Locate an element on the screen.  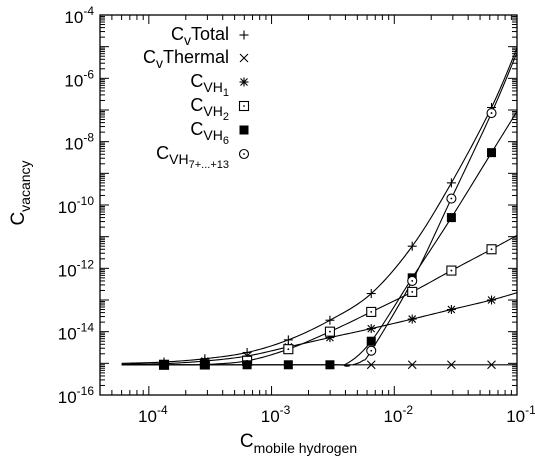
x-axis-title-subscript: mobile hydrogen is located at coordinates (306, 448).